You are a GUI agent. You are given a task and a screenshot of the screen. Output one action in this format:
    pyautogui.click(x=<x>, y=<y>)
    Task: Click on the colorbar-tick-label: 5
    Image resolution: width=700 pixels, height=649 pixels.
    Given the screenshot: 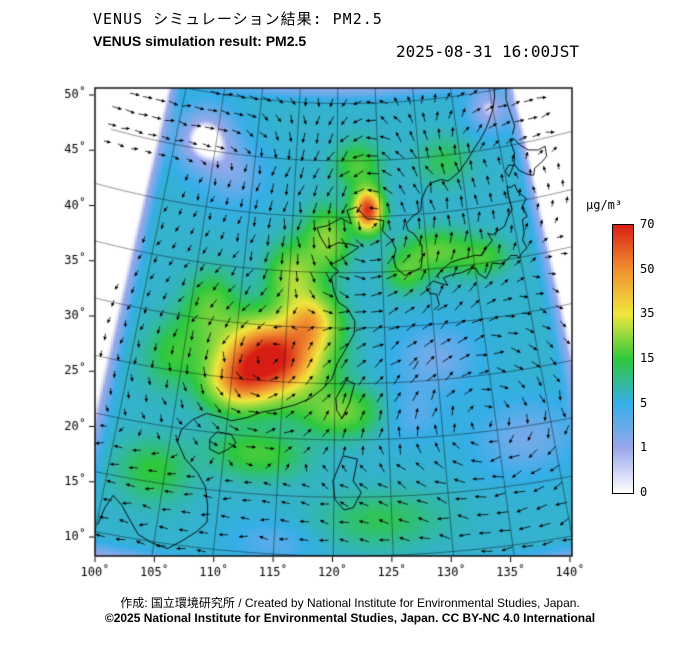 What is the action you would take?
    pyautogui.click(x=644, y=402)
    